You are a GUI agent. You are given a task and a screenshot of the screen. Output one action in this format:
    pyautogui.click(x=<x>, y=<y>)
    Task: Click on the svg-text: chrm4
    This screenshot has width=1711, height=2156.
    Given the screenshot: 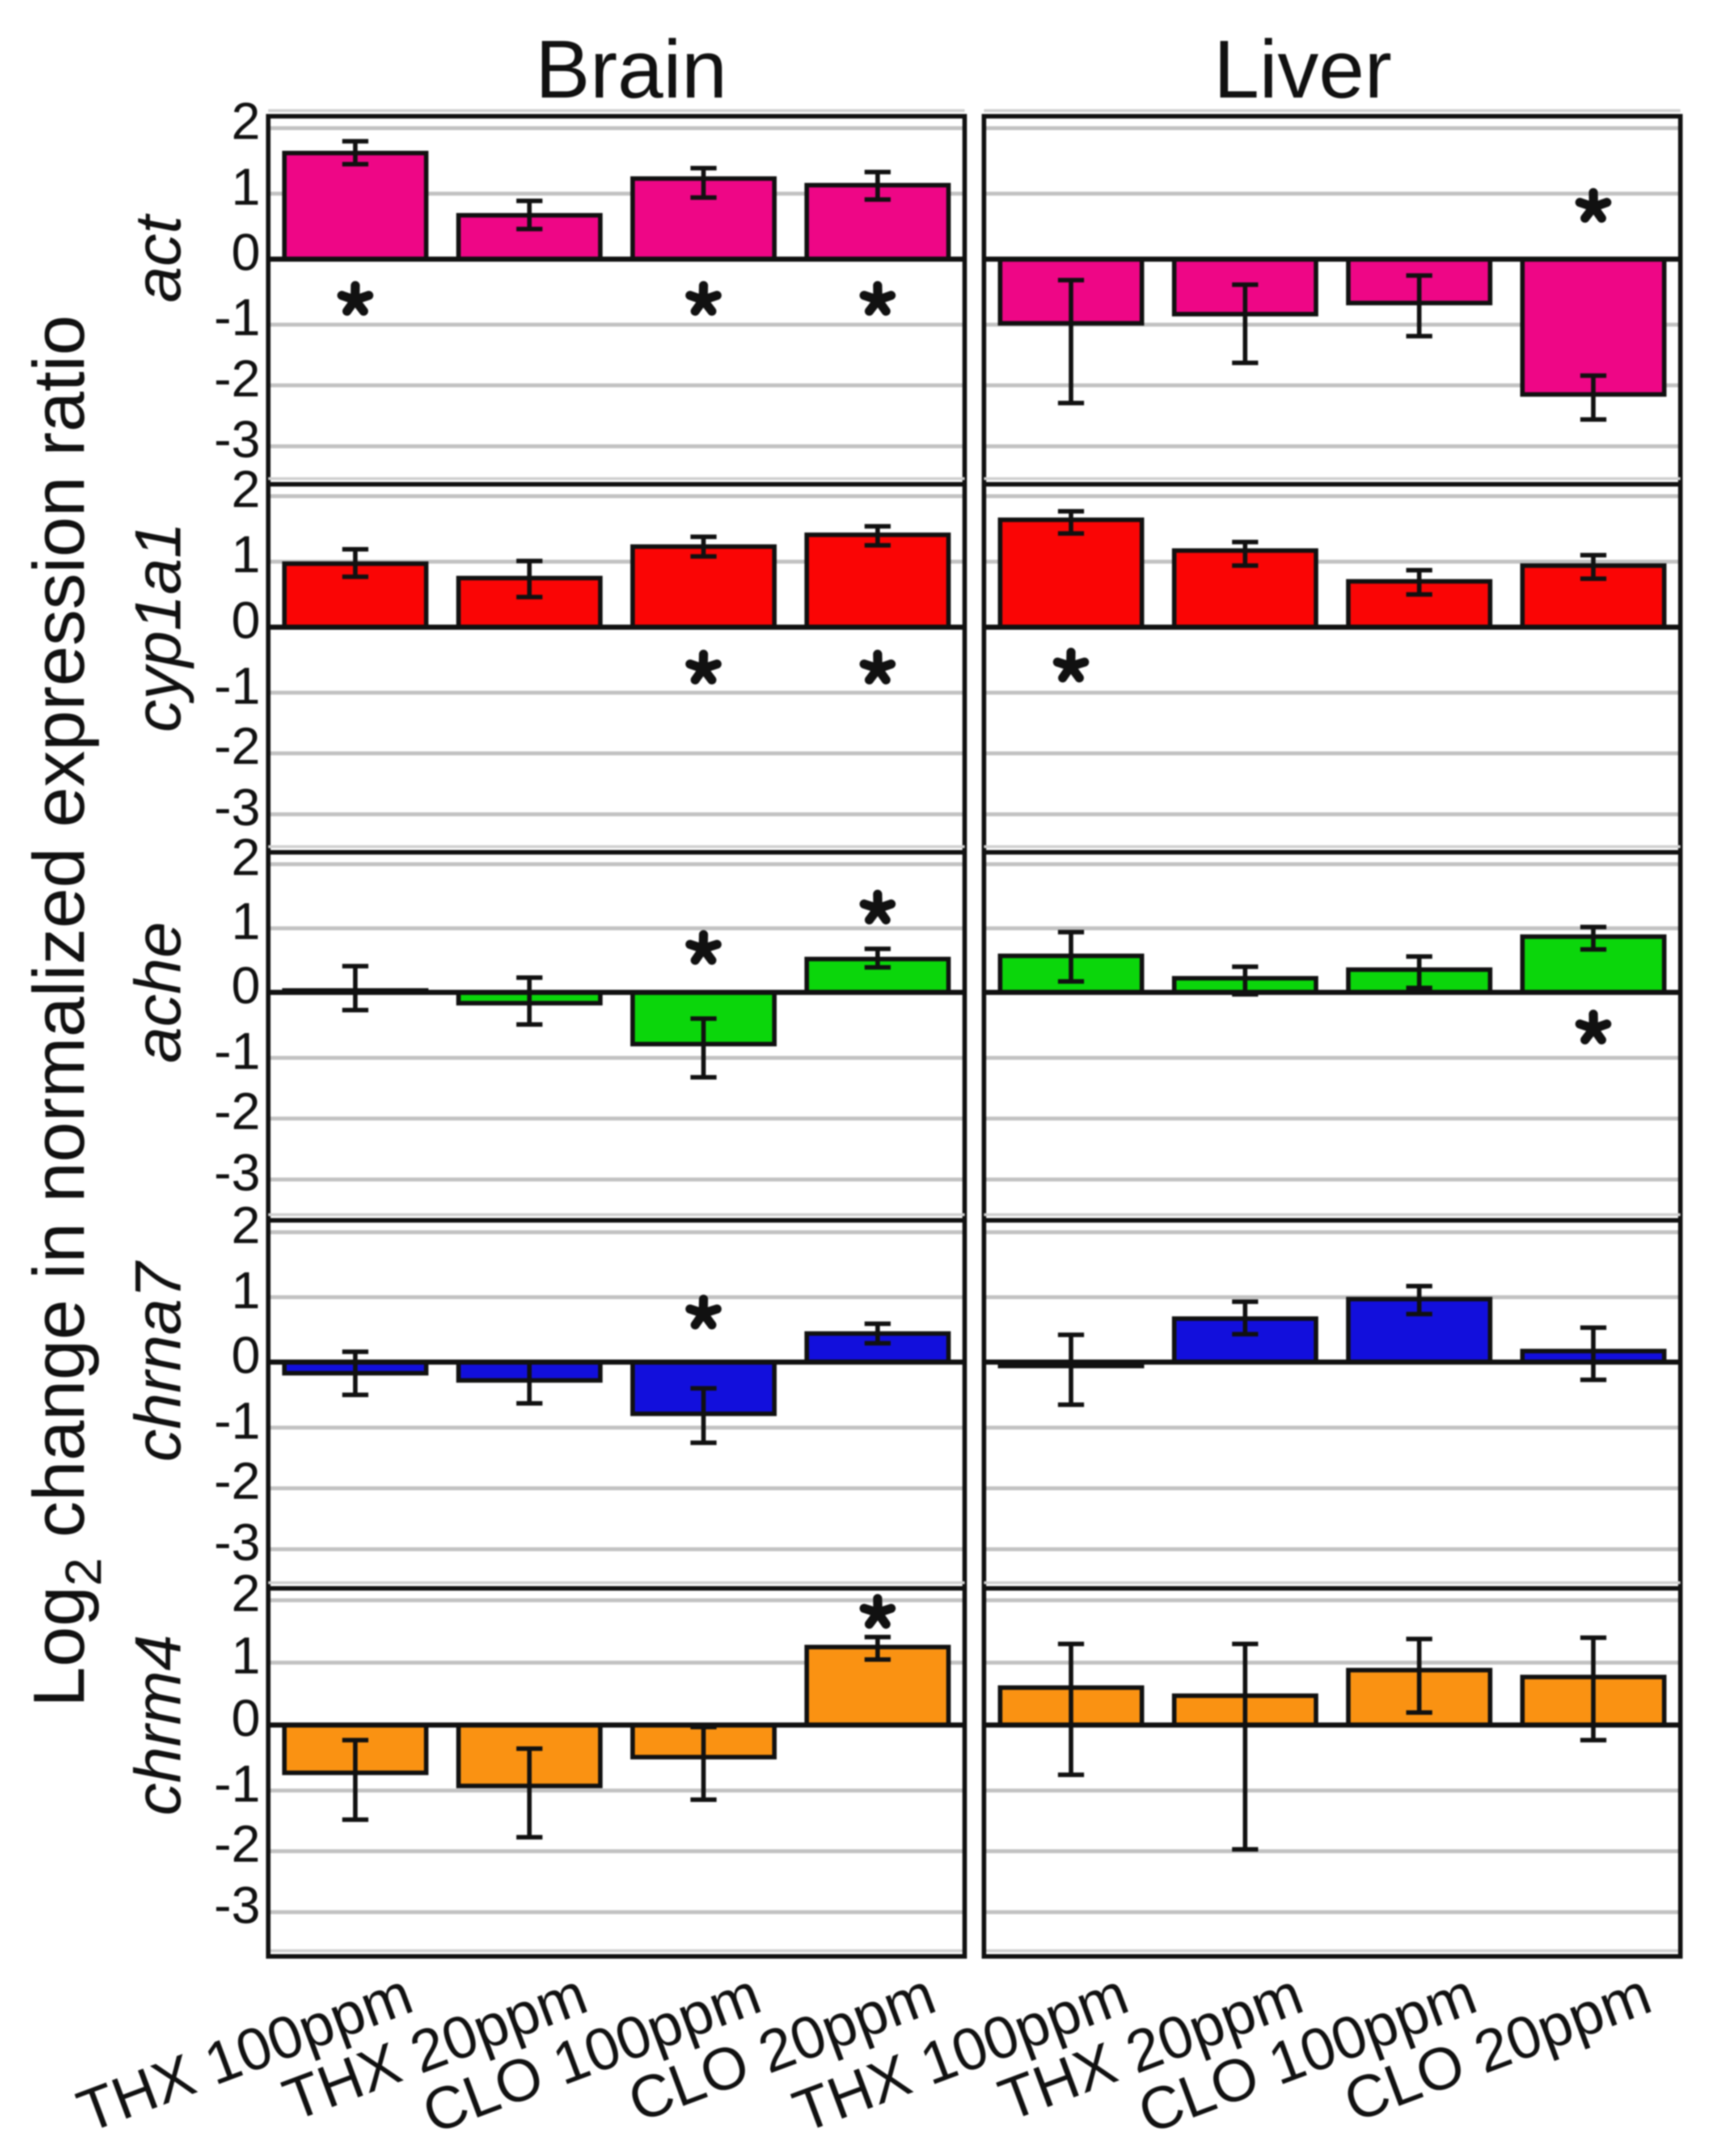 What is the action you would take?
    pyautogui.click(x=158, y=1725)
    